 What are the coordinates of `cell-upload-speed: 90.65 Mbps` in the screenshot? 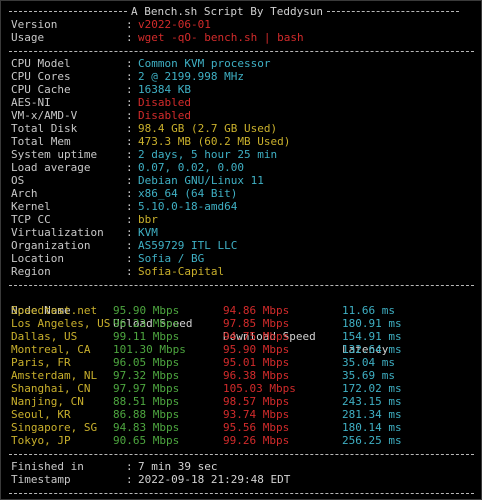 It's located at (146, 440).